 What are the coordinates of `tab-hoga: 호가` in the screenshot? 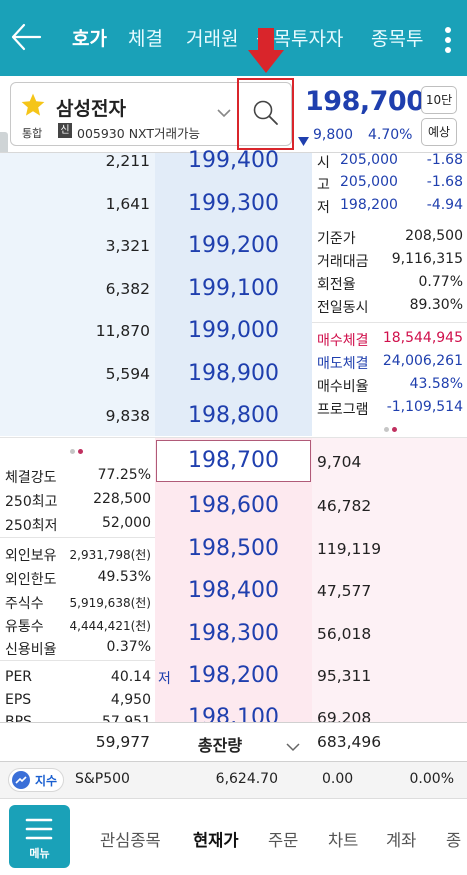 It's located at (89, 39).